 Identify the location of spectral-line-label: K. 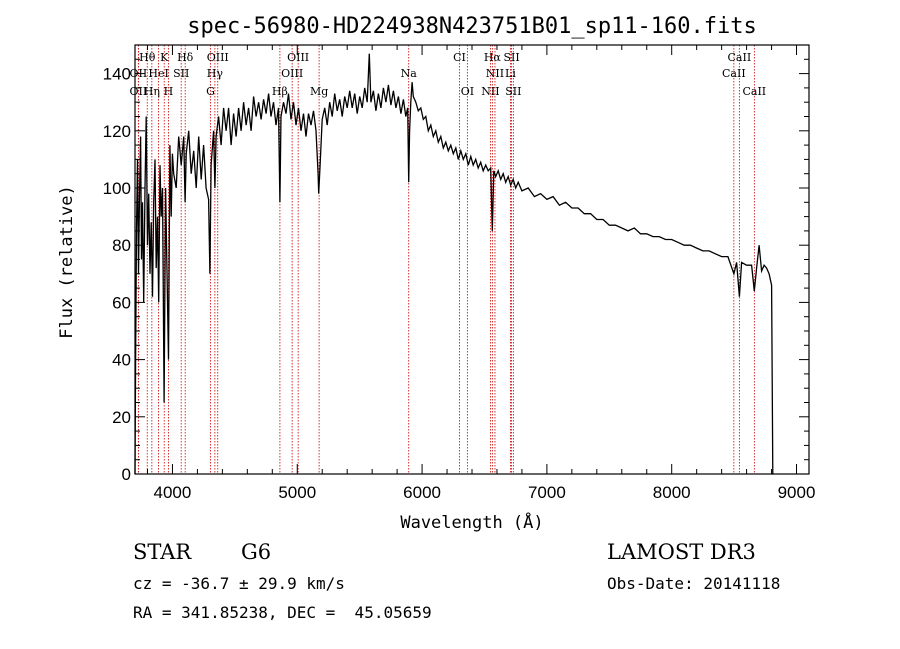
(164, 57).